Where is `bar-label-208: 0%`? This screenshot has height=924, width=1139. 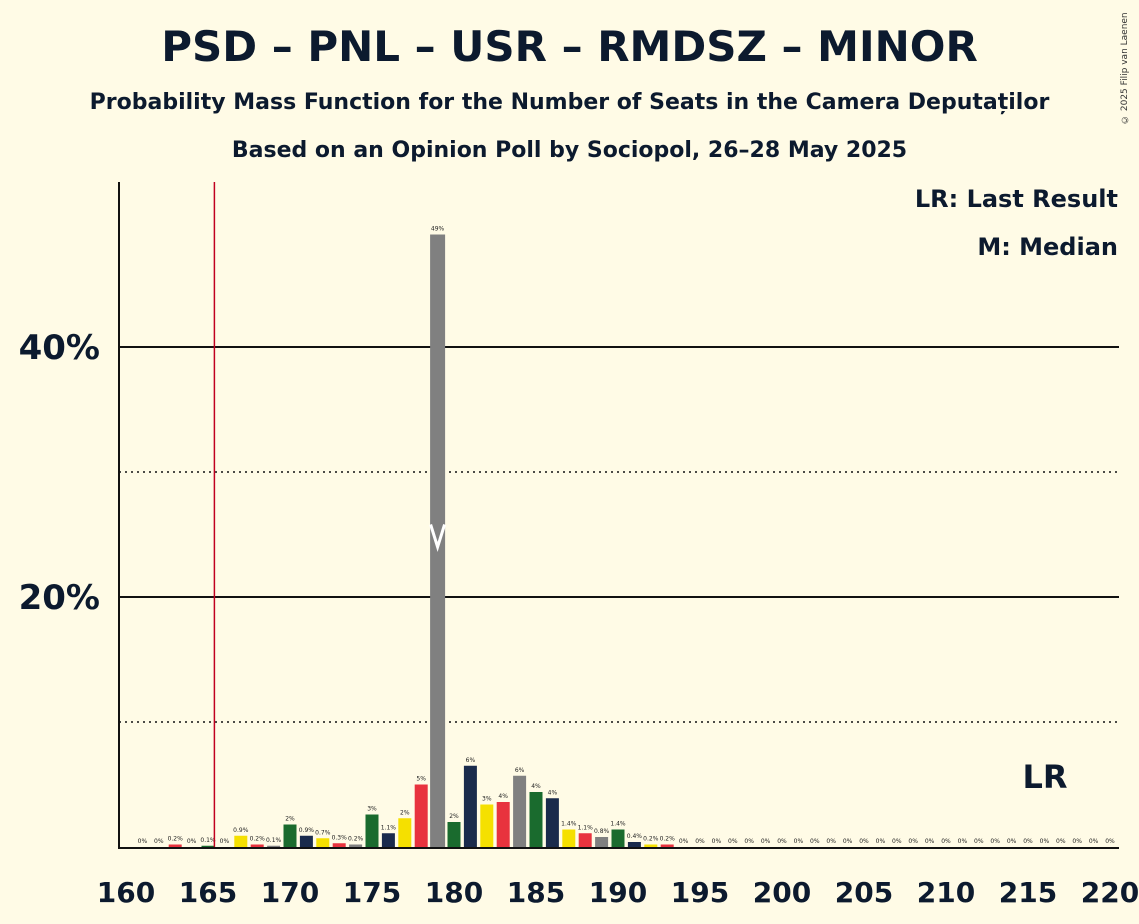 bar-label-208: 0% is located at coordinates (913, 841).